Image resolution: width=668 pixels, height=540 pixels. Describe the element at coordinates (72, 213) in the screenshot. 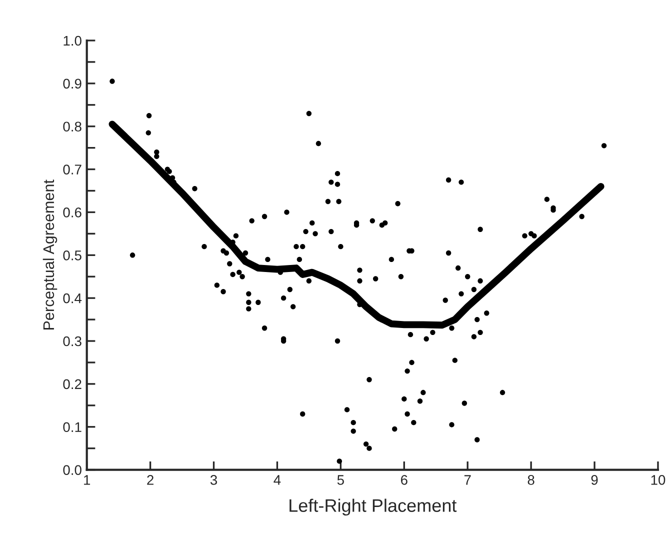

I see `y-tick-label: 0.6` at that location.